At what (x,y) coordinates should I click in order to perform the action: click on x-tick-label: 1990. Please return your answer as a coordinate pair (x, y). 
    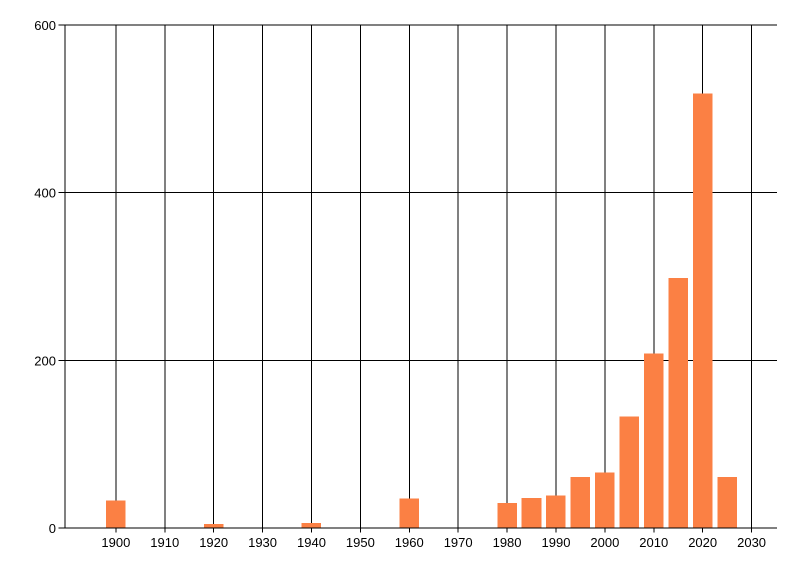
    Looking at the image, I should click on (556, 542).